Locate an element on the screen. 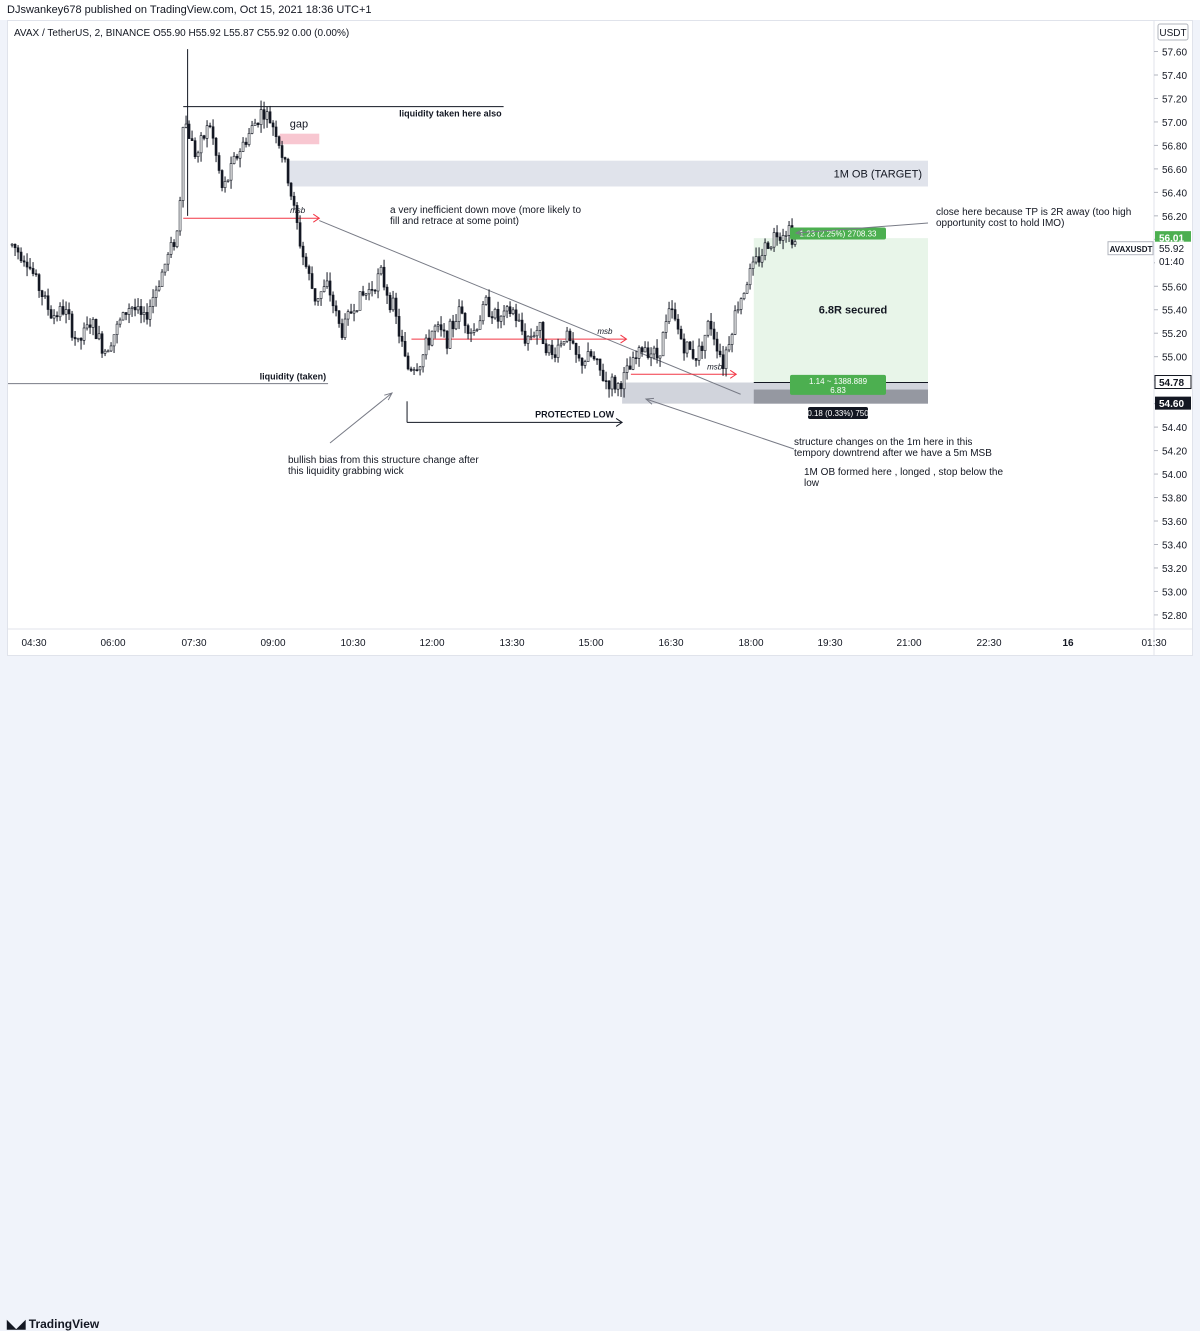 The width and height of the screenshot is (1200, 1331). y-tick-label: 57.60 is located at coordinates (1174, 53).